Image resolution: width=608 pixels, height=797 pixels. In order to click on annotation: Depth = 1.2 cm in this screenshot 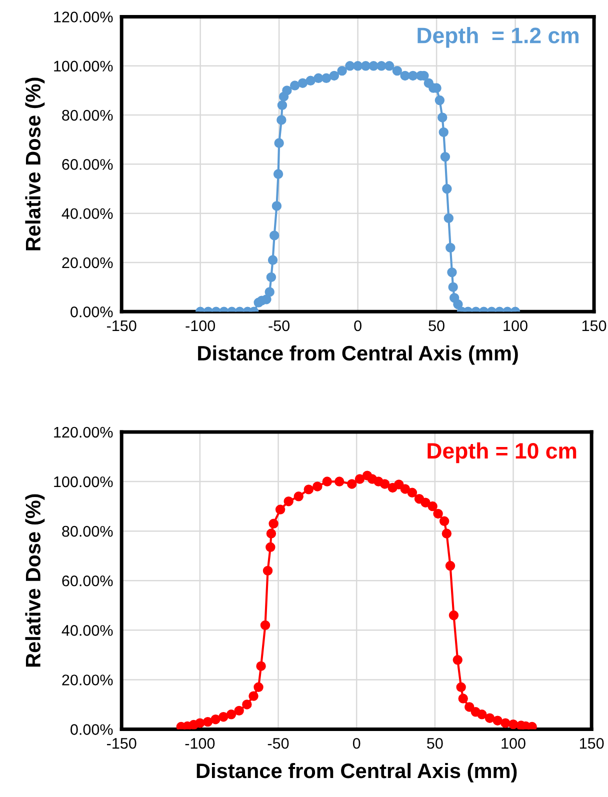, I will do `click(498, 37)`.